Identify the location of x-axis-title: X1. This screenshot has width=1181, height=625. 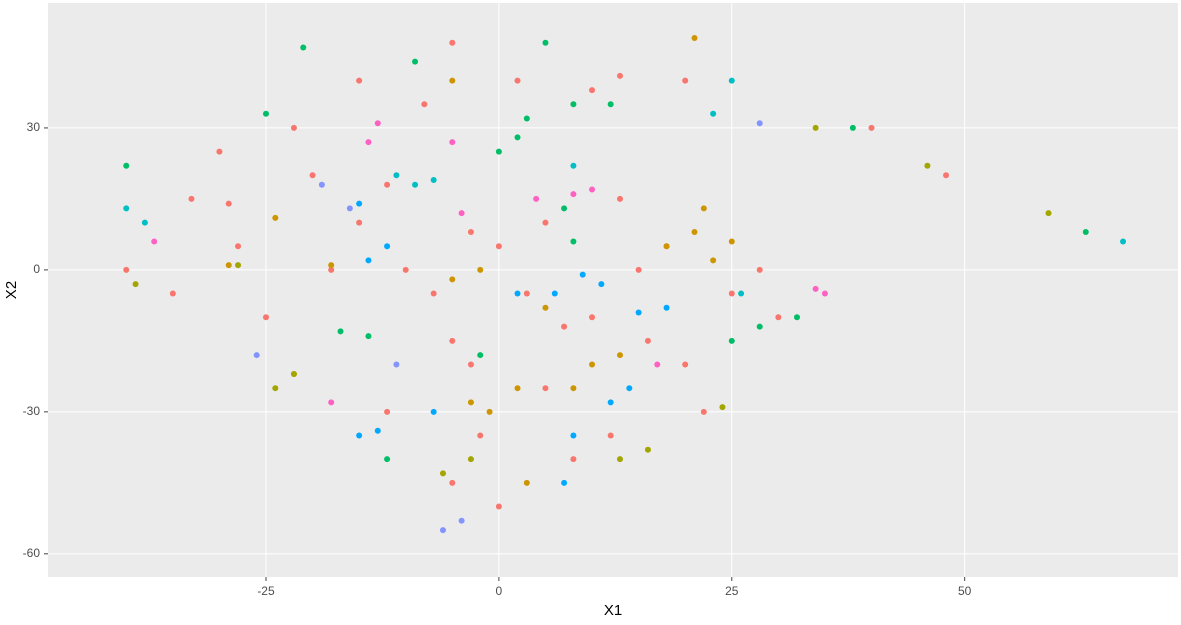
(613, 610).